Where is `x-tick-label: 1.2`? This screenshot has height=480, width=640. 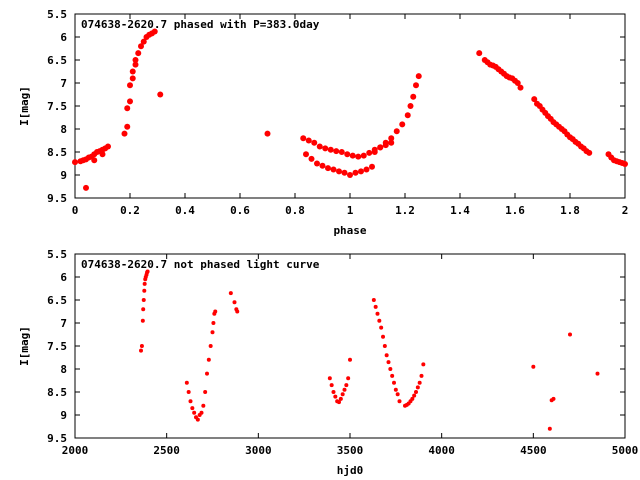
x-tick-label: 1.2 is located at coordinates (405, 210).